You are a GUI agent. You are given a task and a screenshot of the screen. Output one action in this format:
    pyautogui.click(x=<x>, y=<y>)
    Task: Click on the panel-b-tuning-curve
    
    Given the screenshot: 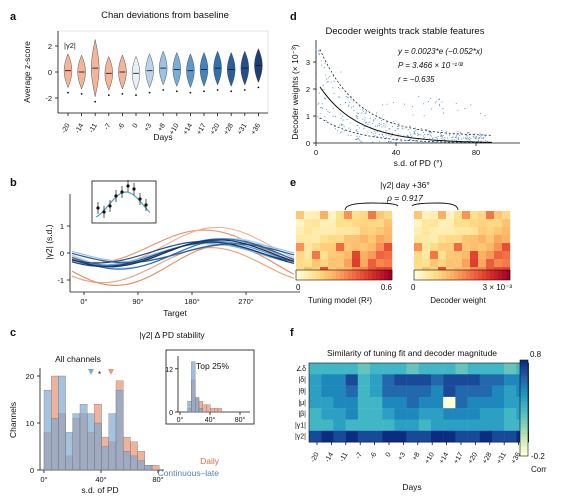 What is the action you would take?
    pyautogui.click(x=183, y=254)
    